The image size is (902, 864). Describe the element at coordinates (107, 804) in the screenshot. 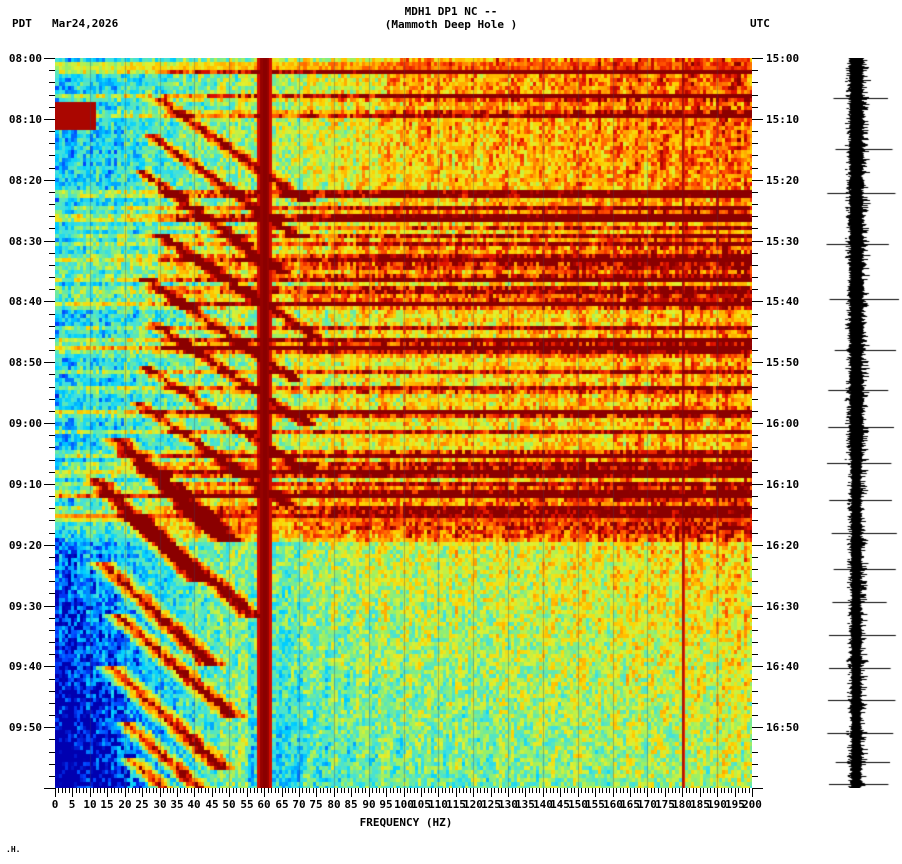

I see `freq-label: 15` at that location.